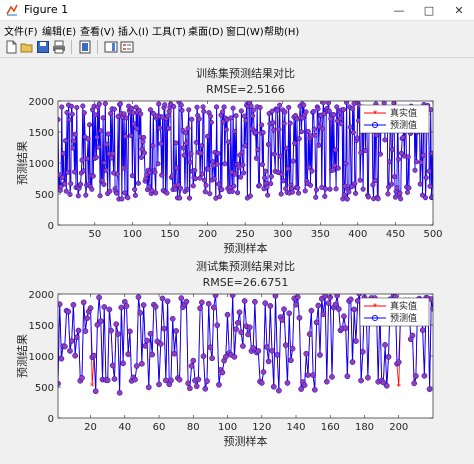 Image resolution: width=474 pixels, height=464 pixels. Describe the element at coordinates (59, 47) in the screenshot. I see `print-icon` at that location.